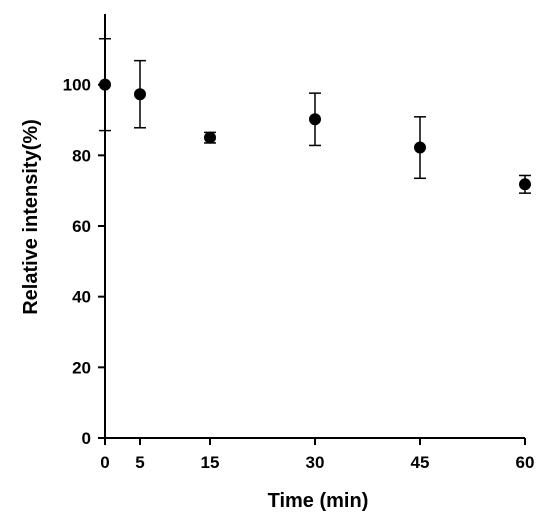 The image size is (550, 523). What do you see at coordinates (31, 217) in the screenshot?
I see `y-axis-title: Relative intensity(%)` at bounding box center [31, 217].